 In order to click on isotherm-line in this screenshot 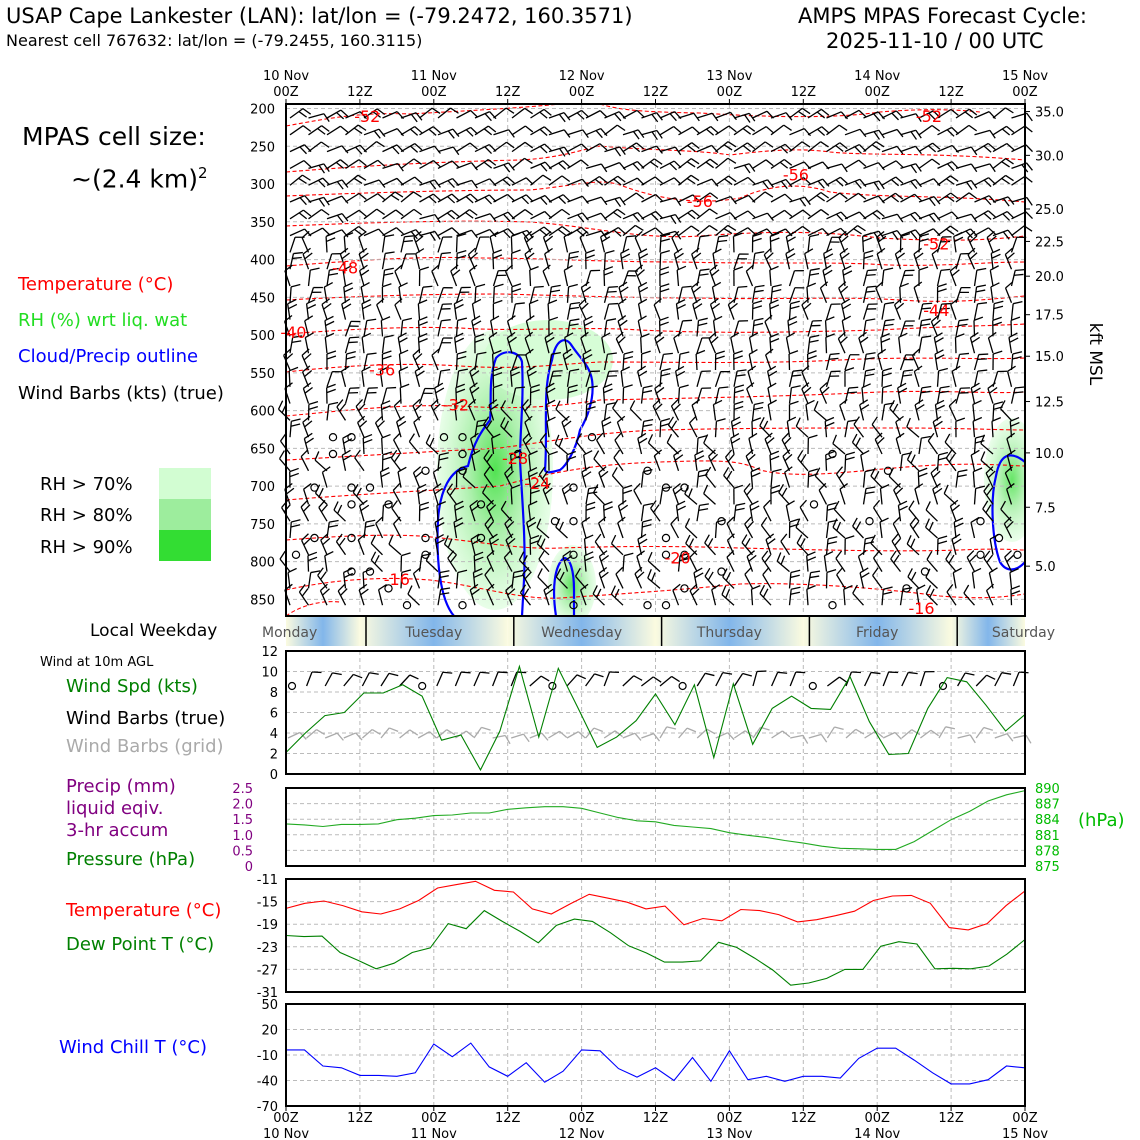, I will do `click(655, 159)`.